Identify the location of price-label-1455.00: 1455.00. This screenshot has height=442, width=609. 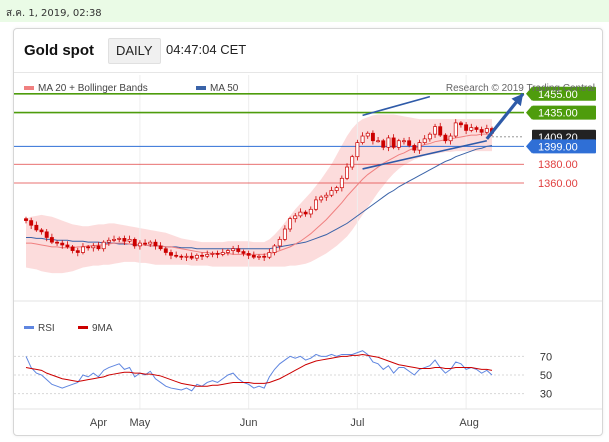
(561, 93).